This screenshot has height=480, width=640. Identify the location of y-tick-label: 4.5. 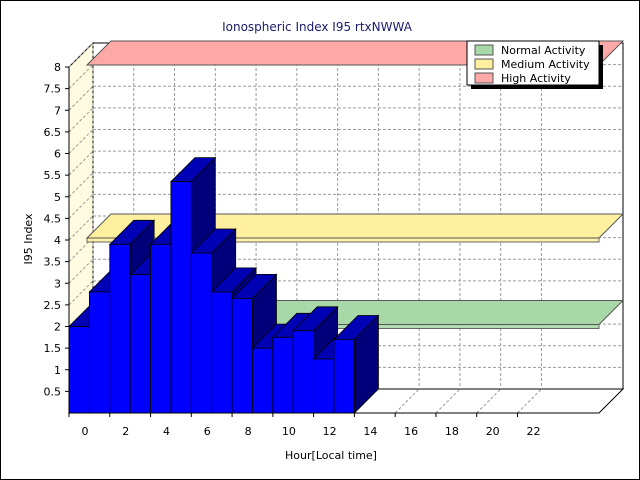
(53, 218).